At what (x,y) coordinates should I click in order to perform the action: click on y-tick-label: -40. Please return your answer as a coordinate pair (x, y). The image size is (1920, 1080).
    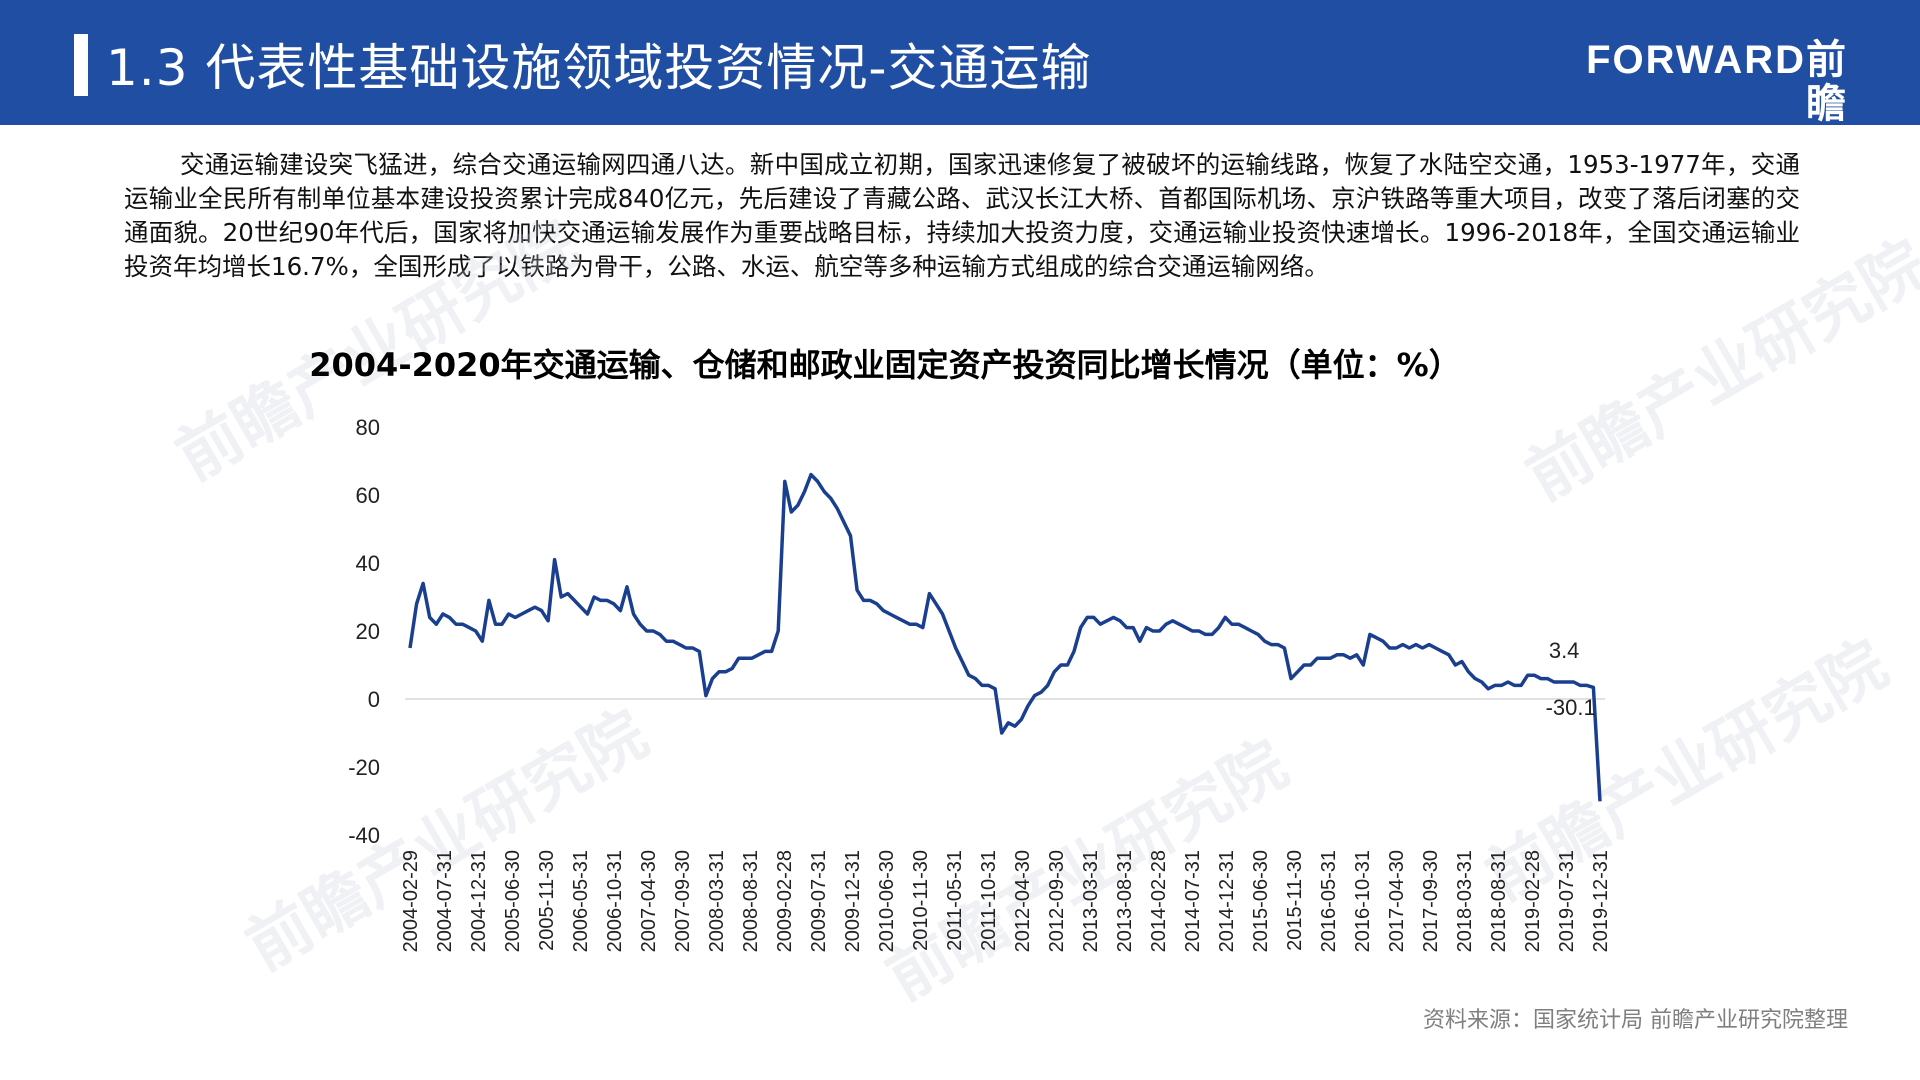
    Looking at the image, I should click on (364, 835).